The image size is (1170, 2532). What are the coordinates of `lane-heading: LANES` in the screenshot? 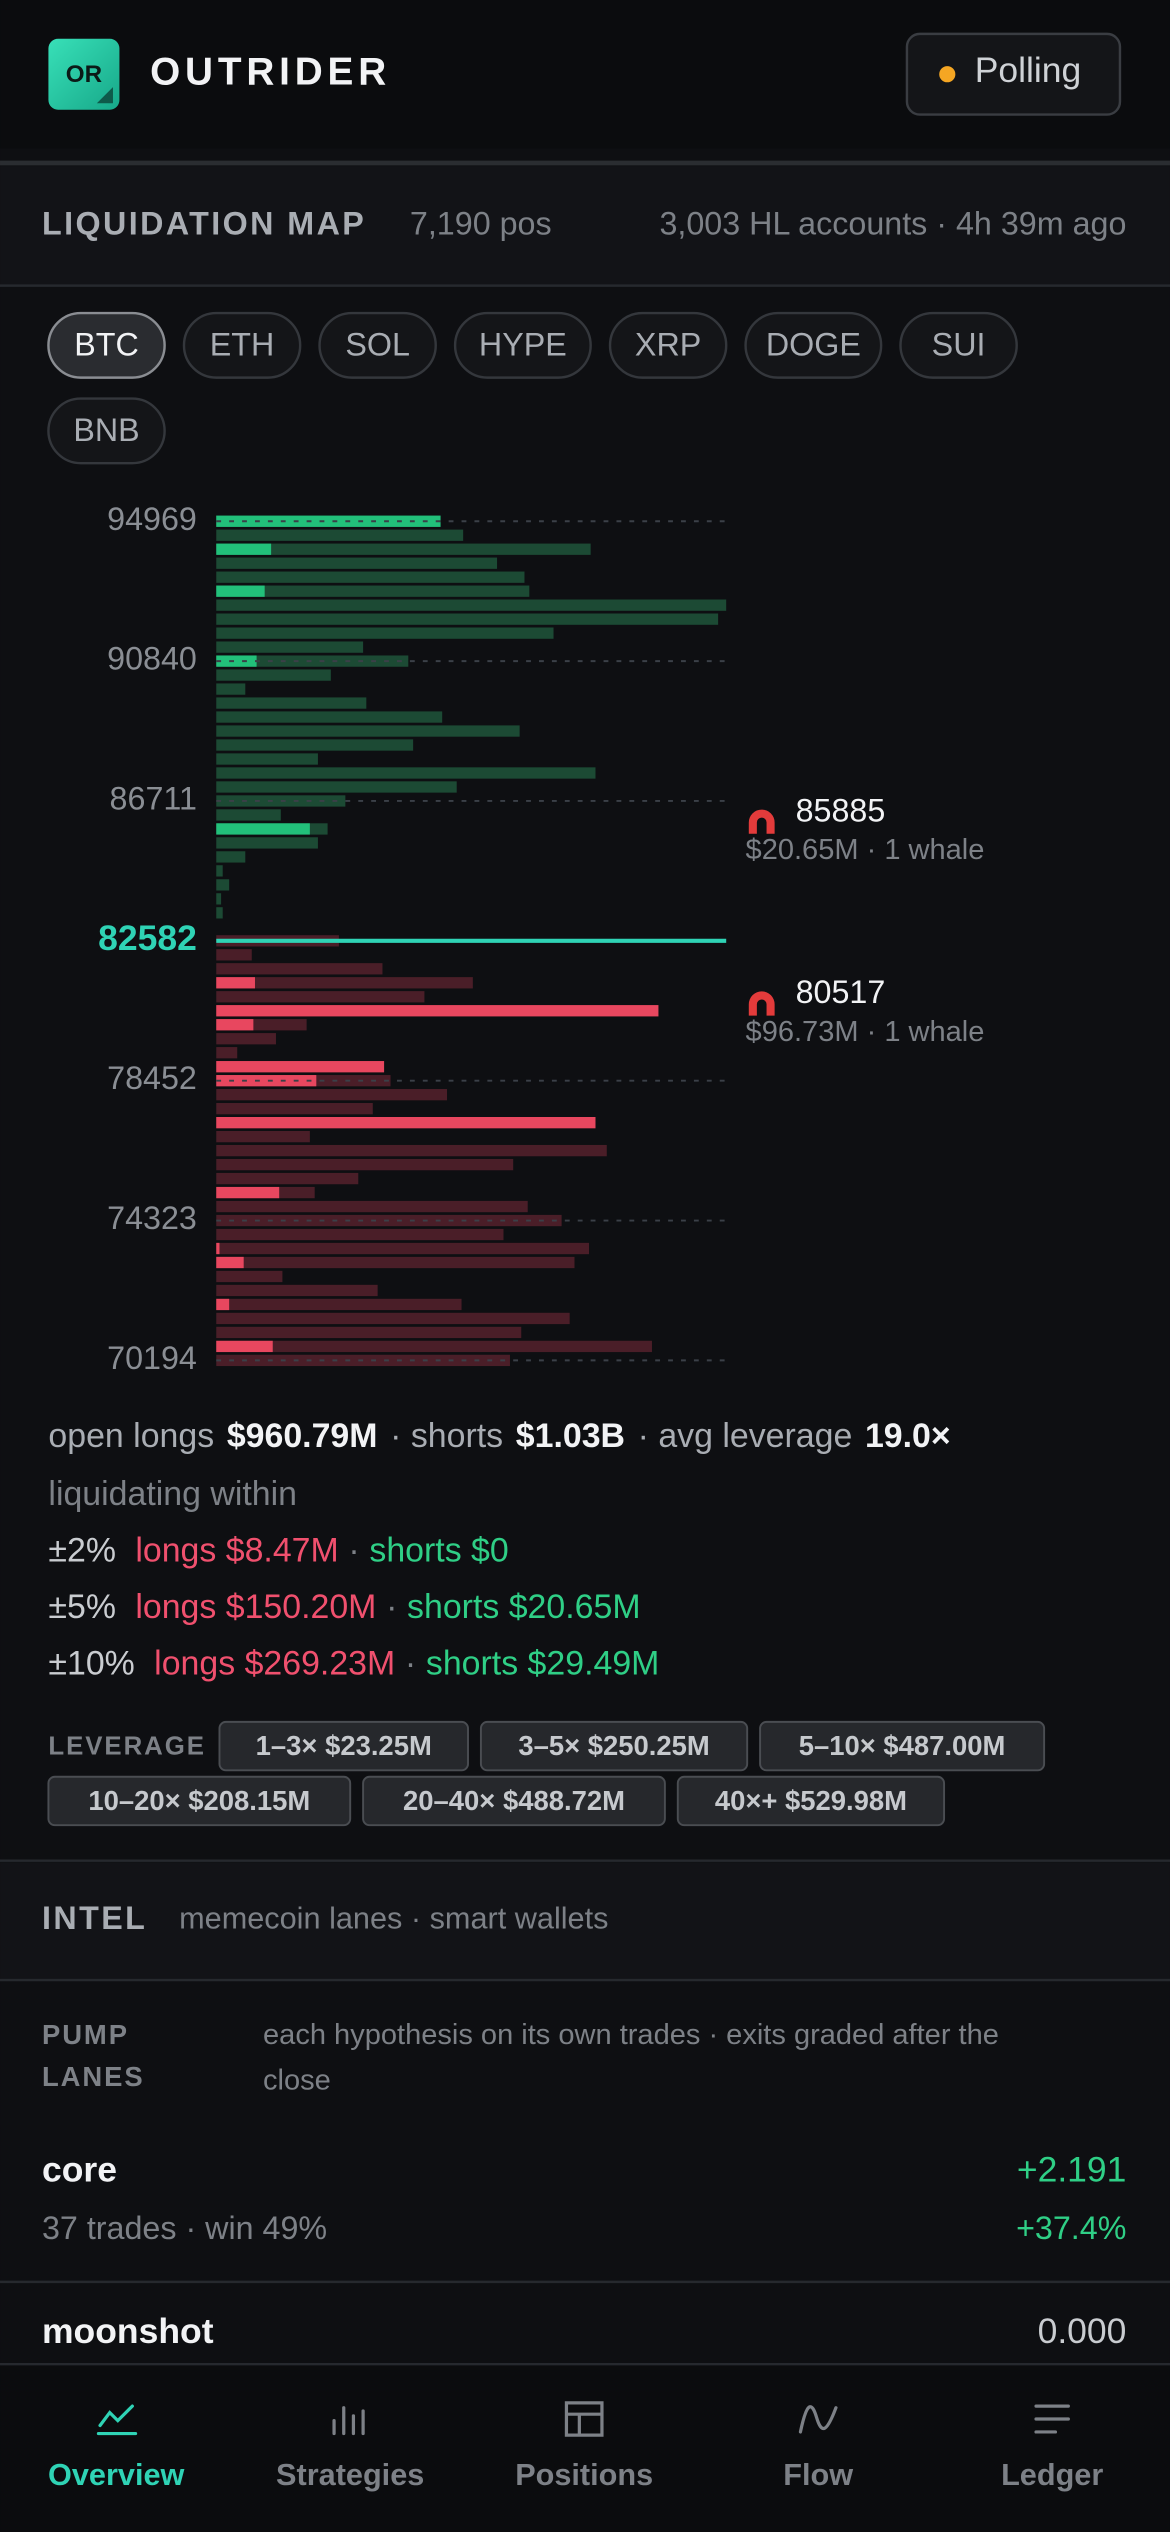 It's located at (93, 2076).